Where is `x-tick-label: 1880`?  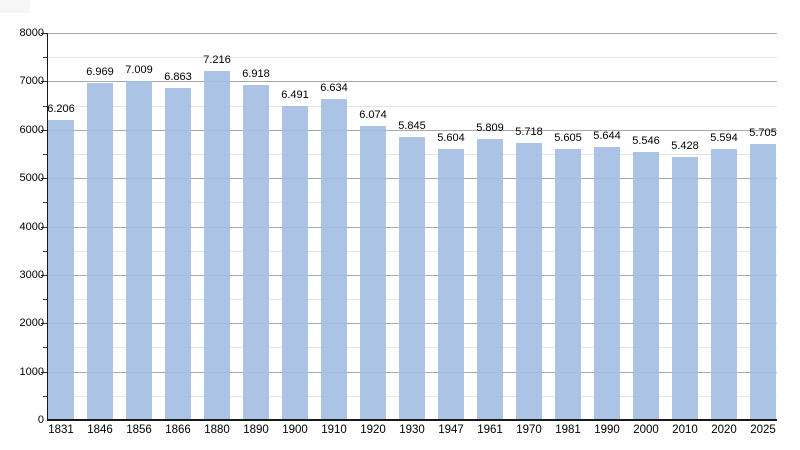 x-tick-label: 1880 is located at coordinates (217, 430).